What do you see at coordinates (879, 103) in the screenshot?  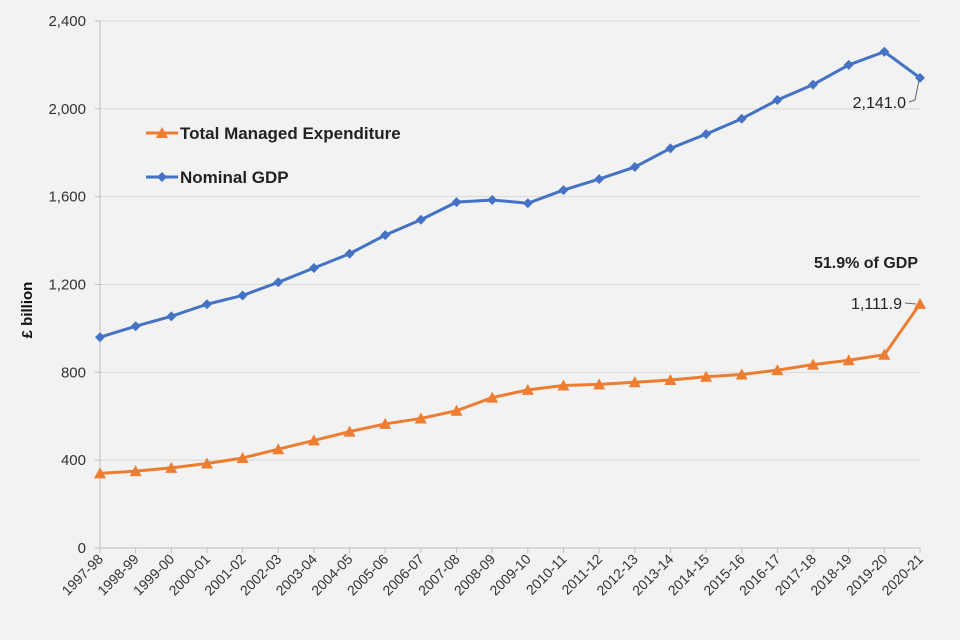 I see `gdp-last-label: 2,141.0` at bounding box center [879, 103].